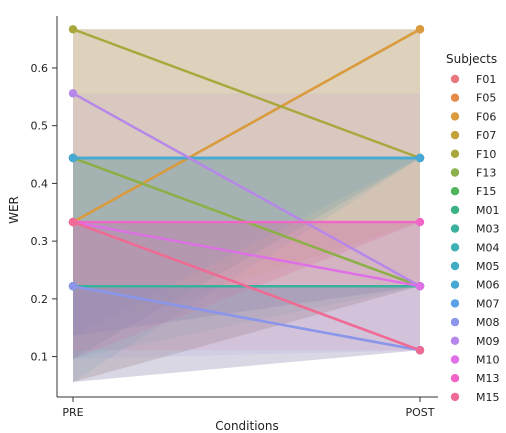  What do you see at coordinates (488, 322) in the screenshot?
I see `legend-label-m08: M08` at bounding box center [488, 322].